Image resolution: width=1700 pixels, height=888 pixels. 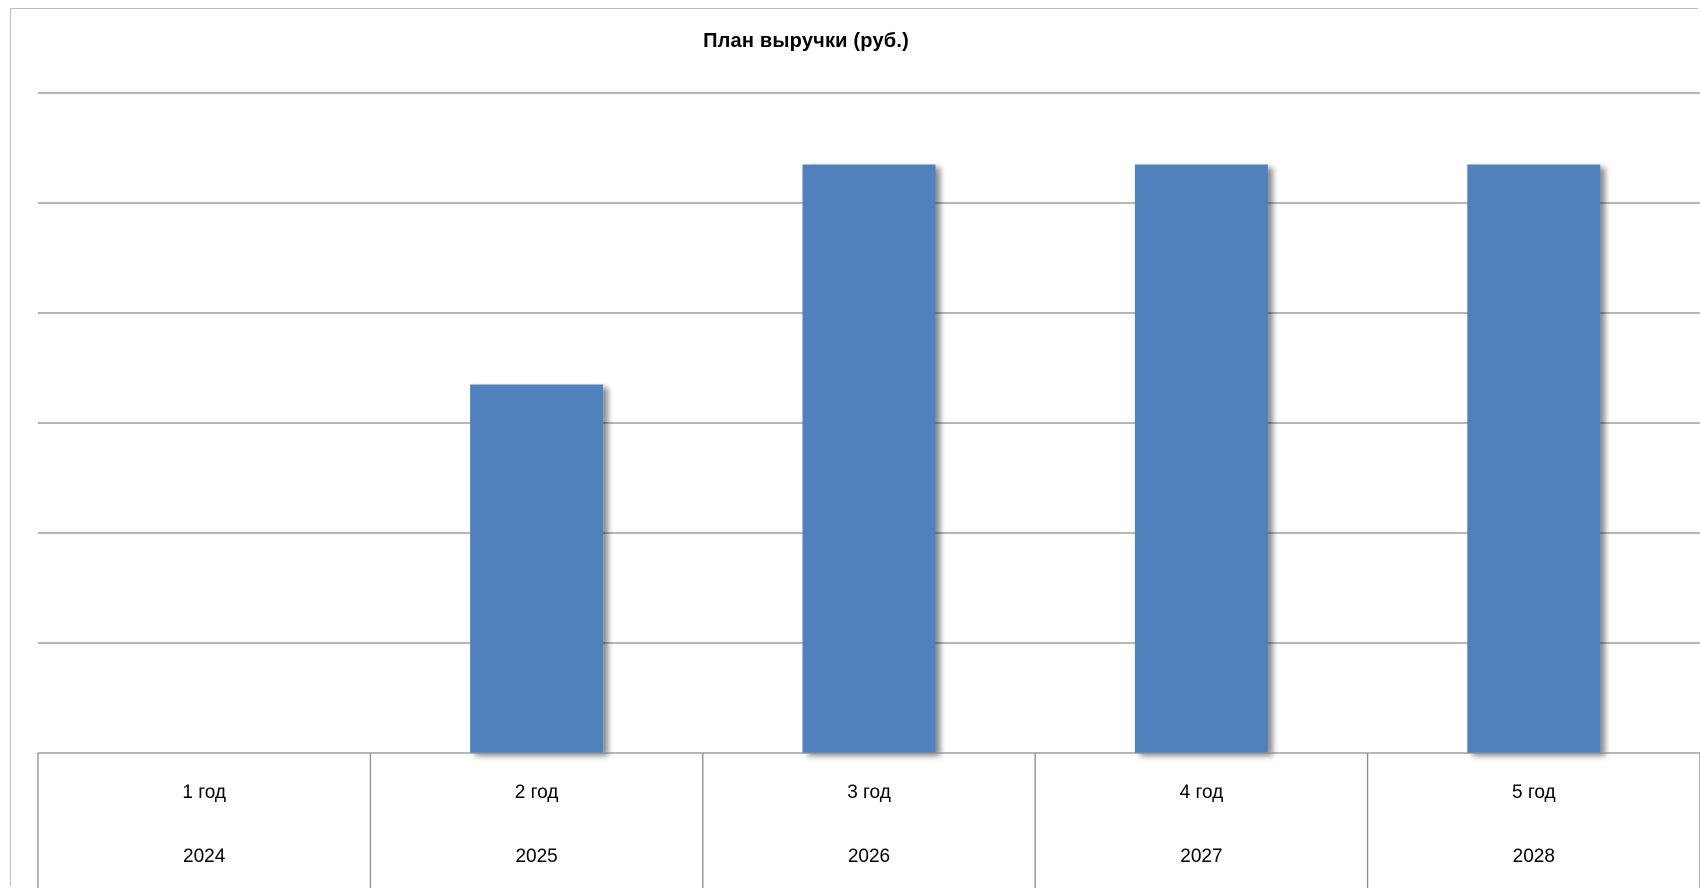 I want to click on category-label: 4 год, so click(x=1202, y=792).